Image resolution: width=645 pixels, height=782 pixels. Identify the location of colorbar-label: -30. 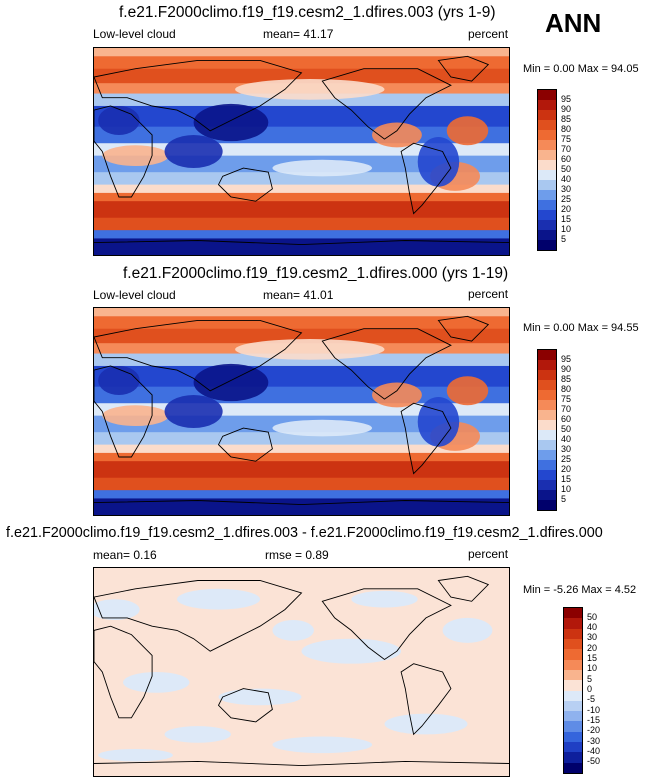
(594, 740).